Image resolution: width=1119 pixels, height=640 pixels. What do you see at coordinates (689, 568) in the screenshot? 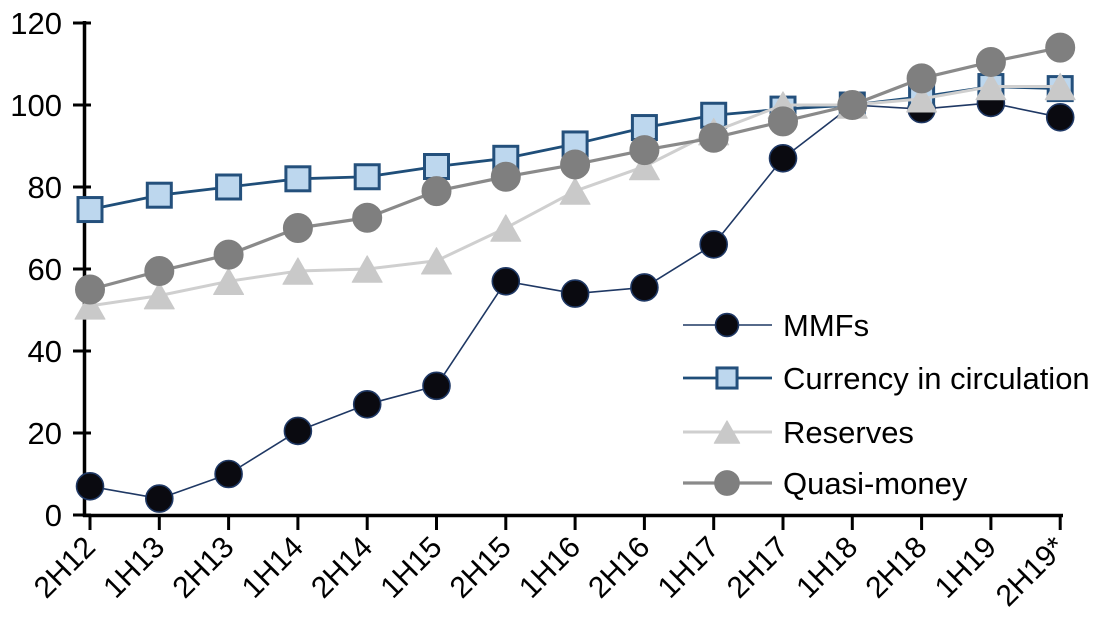
I see `x-tick-label: 1H17` at bounding box center [689, 568].